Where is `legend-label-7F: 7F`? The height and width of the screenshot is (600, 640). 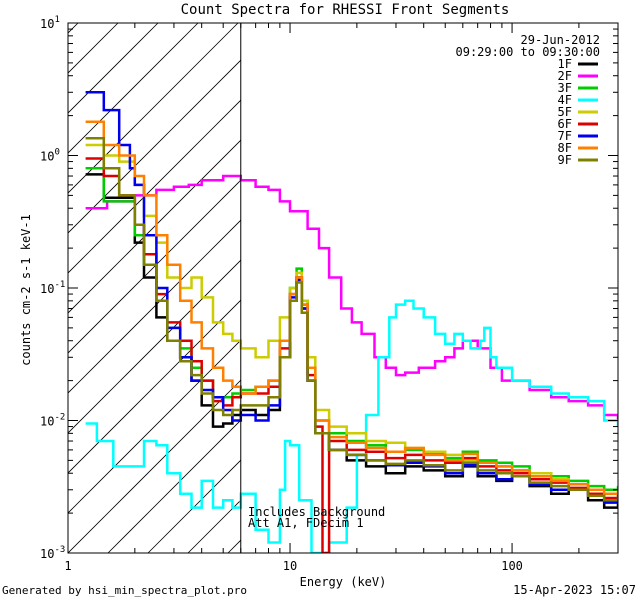
legend-label-7F: 7F is located at coordinates (565, 136).